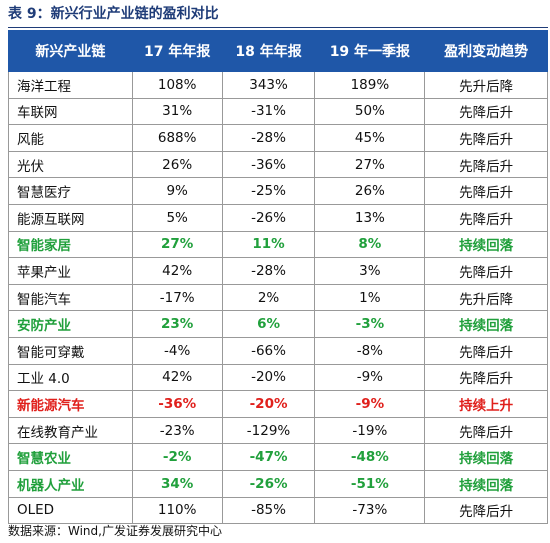 Image resolution: width=550 pixels, height=543 pixels. Describe the element at coordinates (370, 271) in the screenshot. I see `cell: 3%` at that location.